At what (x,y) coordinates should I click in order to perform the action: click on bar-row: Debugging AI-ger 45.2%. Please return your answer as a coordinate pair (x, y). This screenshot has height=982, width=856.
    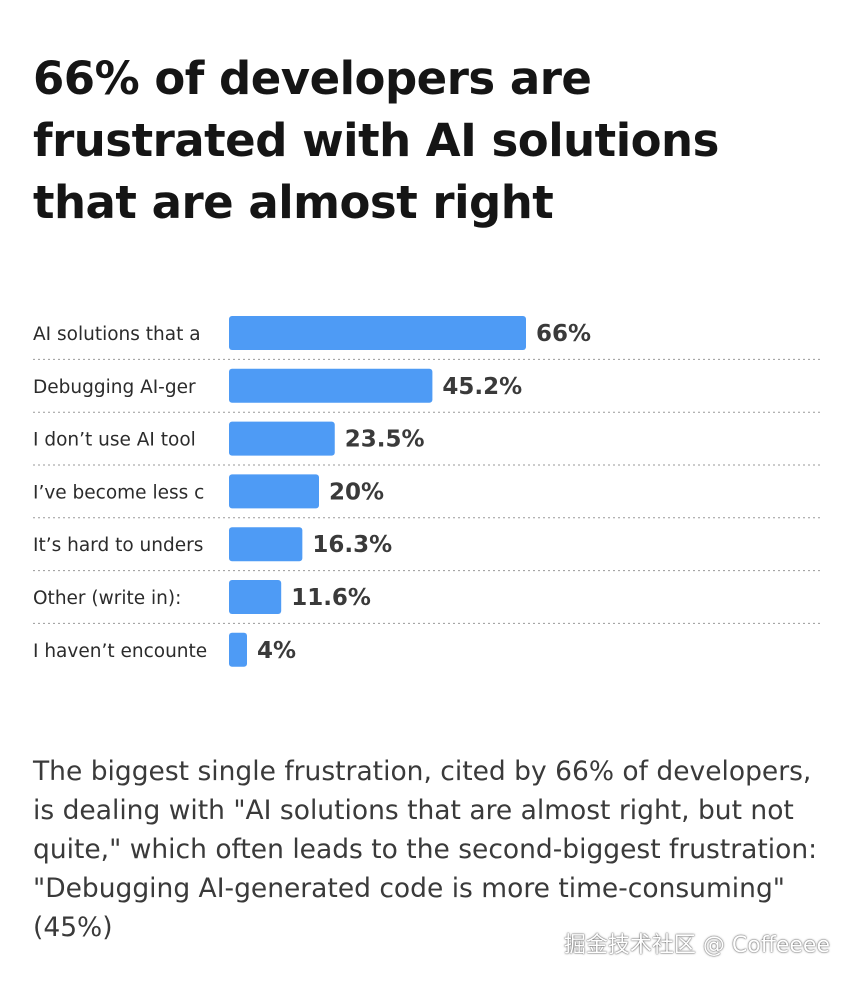
    Looking at the image, I should click on (426, 390).